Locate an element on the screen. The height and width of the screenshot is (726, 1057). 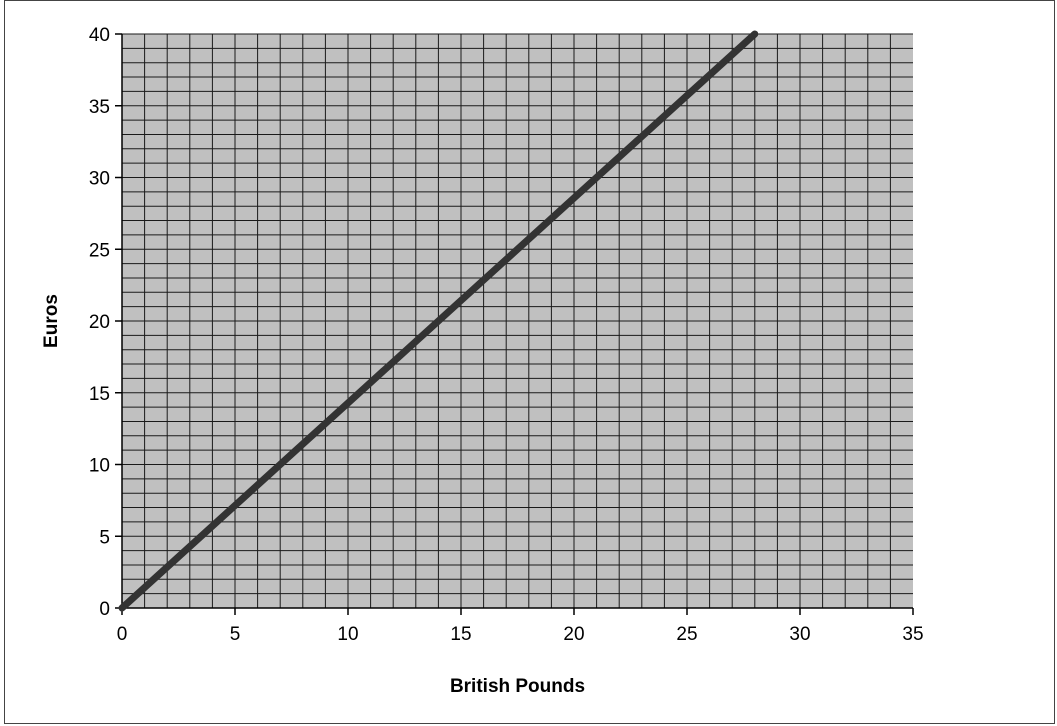
y-tick-label: 30 is located at coordinates (99, 179).